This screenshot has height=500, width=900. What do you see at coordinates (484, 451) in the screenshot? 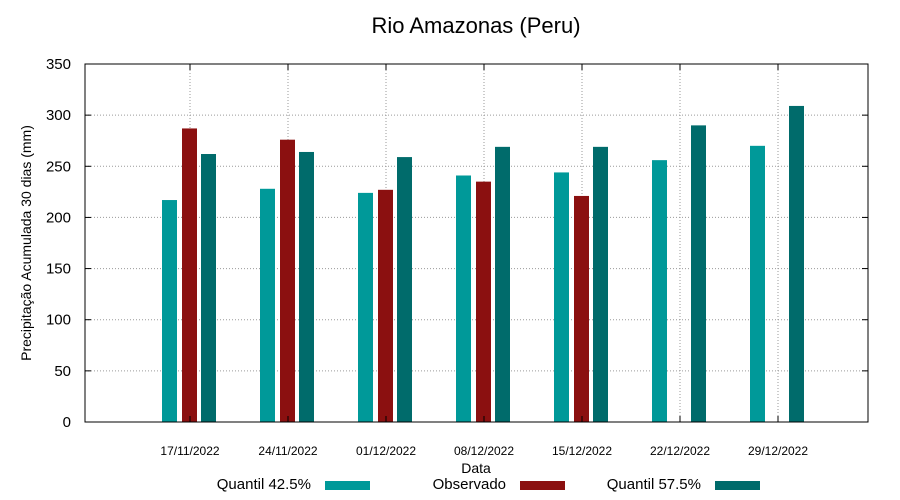
I see `x-tick-label: 08/12/2022` at bounding box center [484, 451].